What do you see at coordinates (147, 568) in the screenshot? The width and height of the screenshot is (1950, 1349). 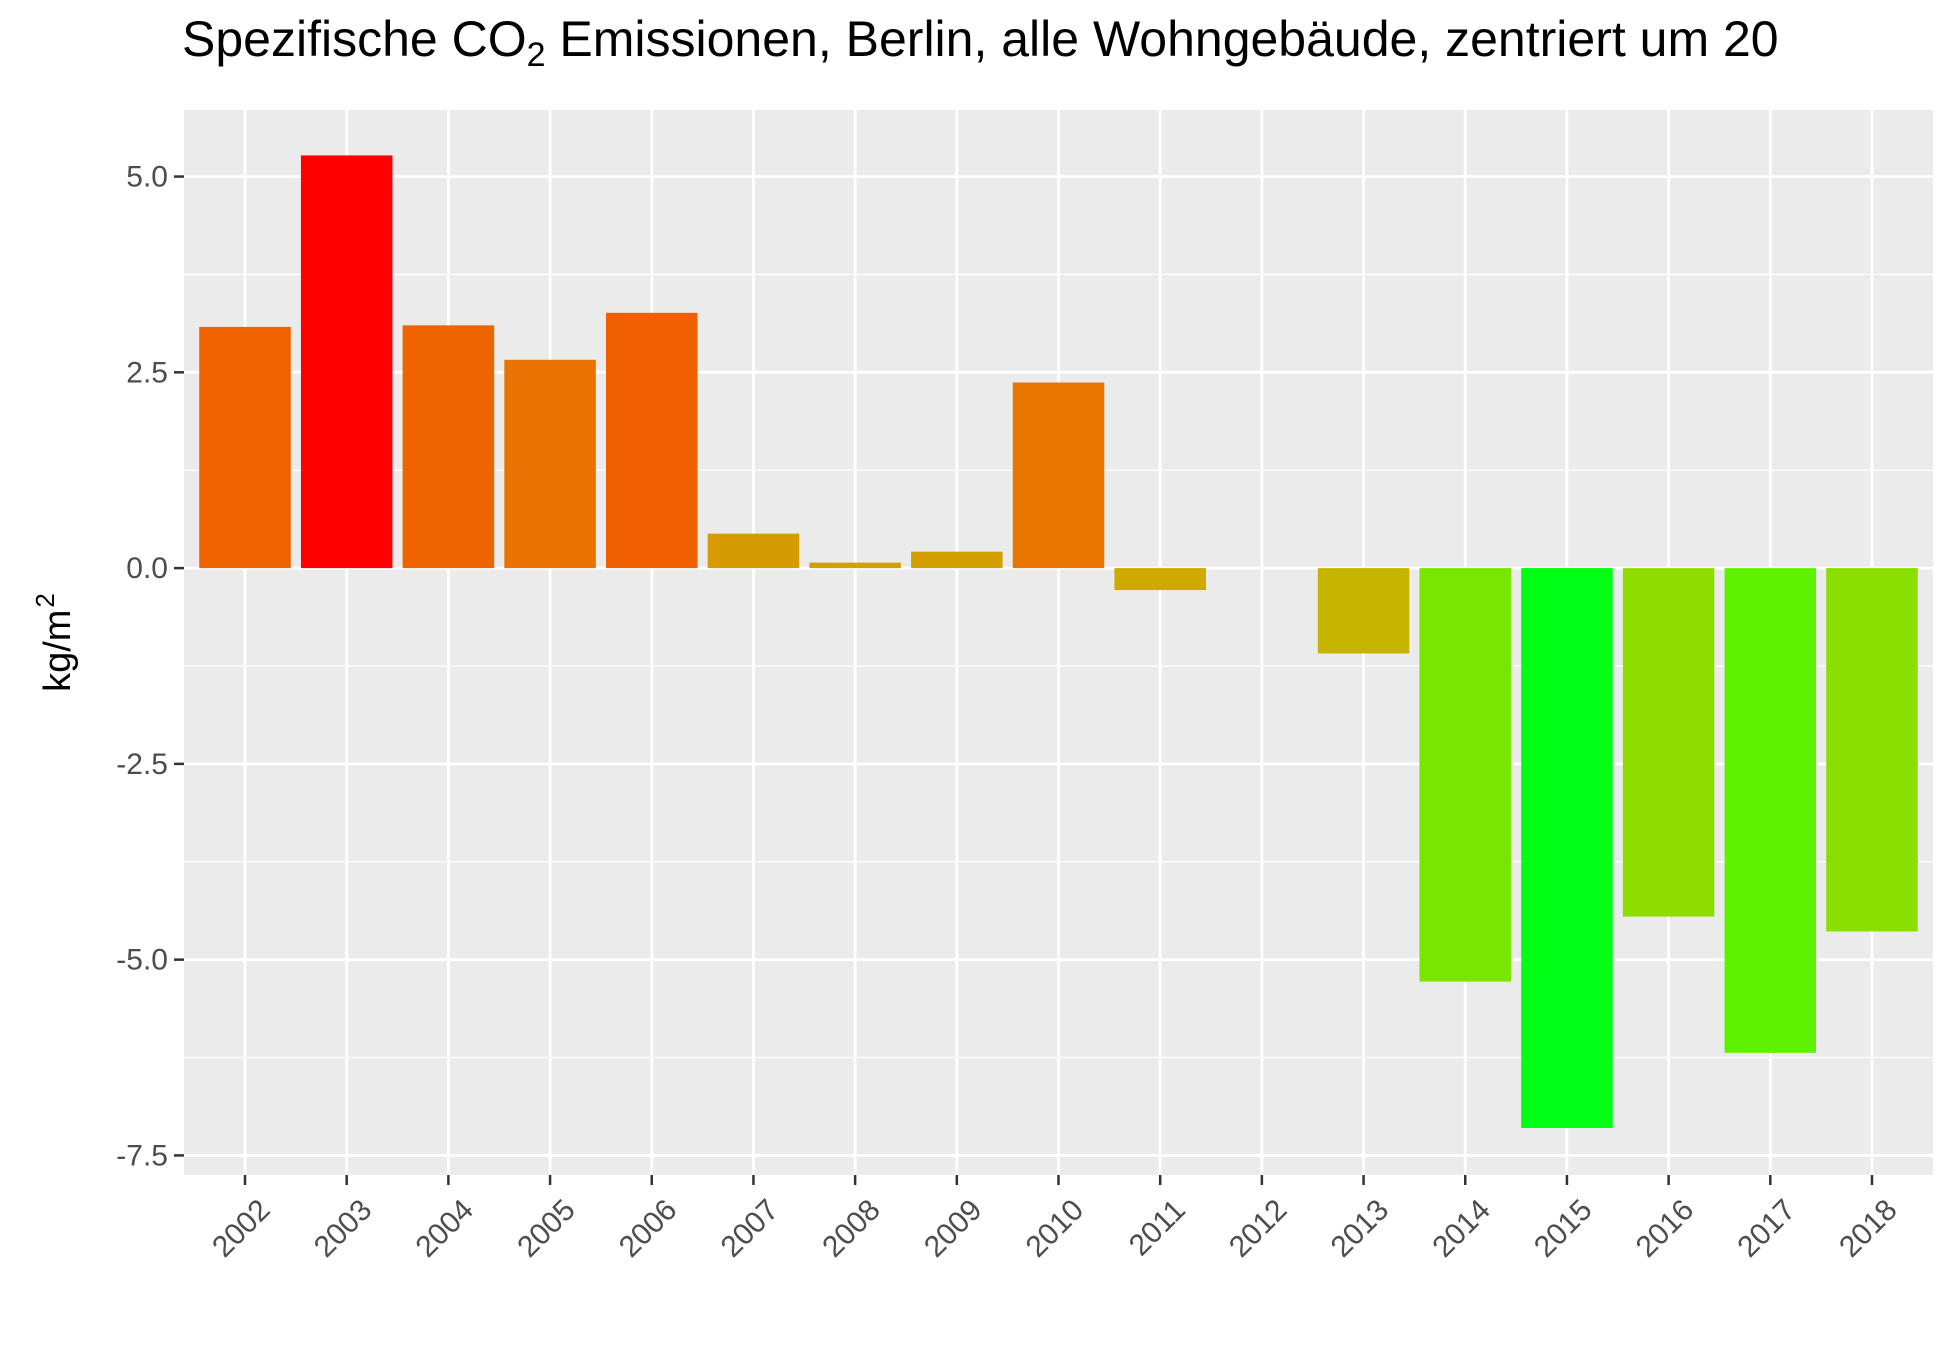 I see `y-tick-label: 0.0` at bounding box center [147, 568].